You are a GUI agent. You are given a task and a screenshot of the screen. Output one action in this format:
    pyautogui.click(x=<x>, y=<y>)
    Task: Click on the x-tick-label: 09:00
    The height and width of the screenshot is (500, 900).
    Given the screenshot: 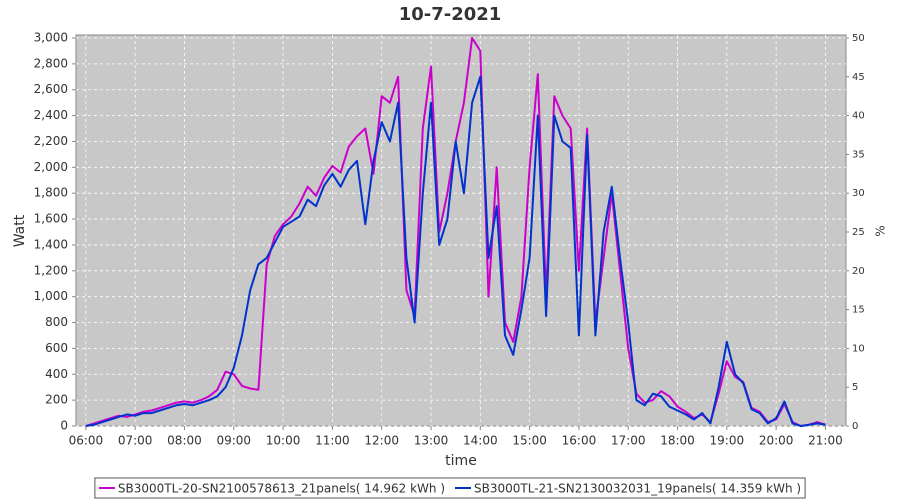 What is the action you would take?
    pyautogui.click(x=233, y=441)
    